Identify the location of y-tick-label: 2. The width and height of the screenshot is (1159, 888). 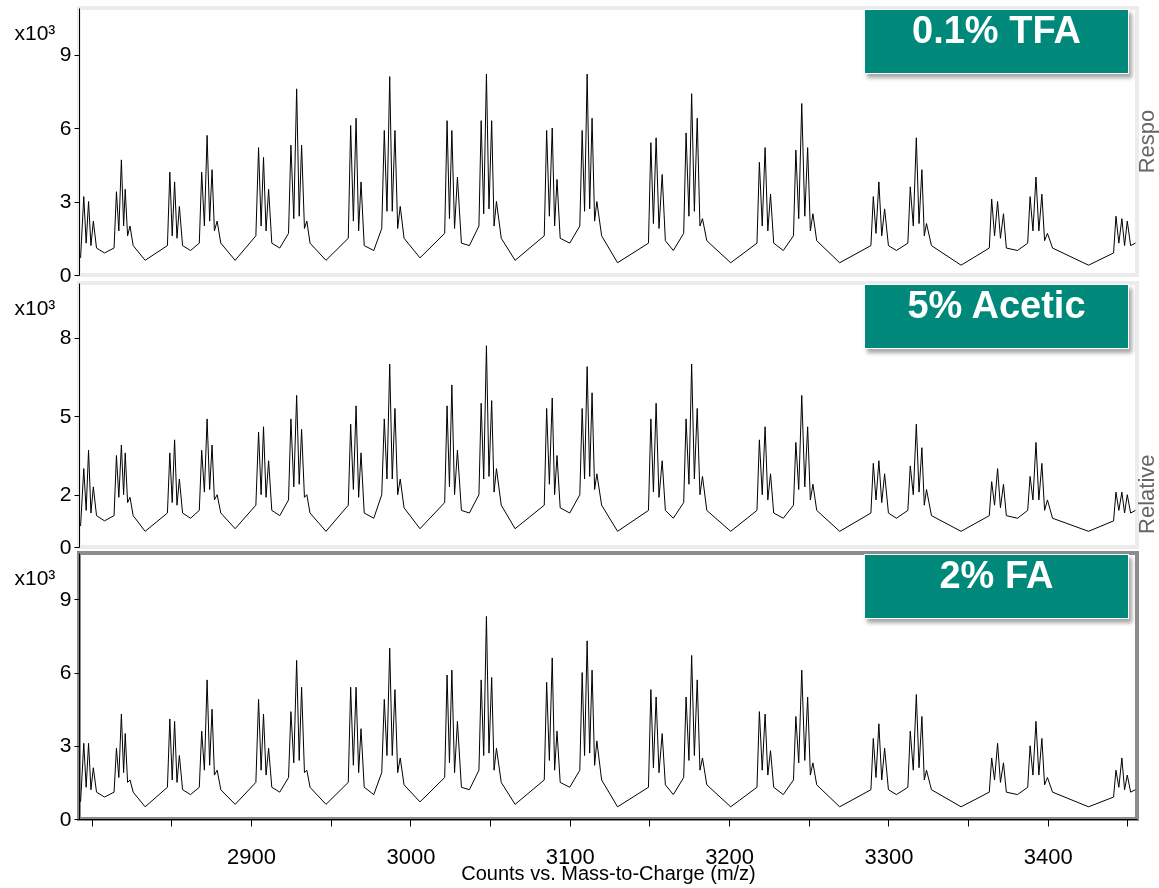
(65, 494).